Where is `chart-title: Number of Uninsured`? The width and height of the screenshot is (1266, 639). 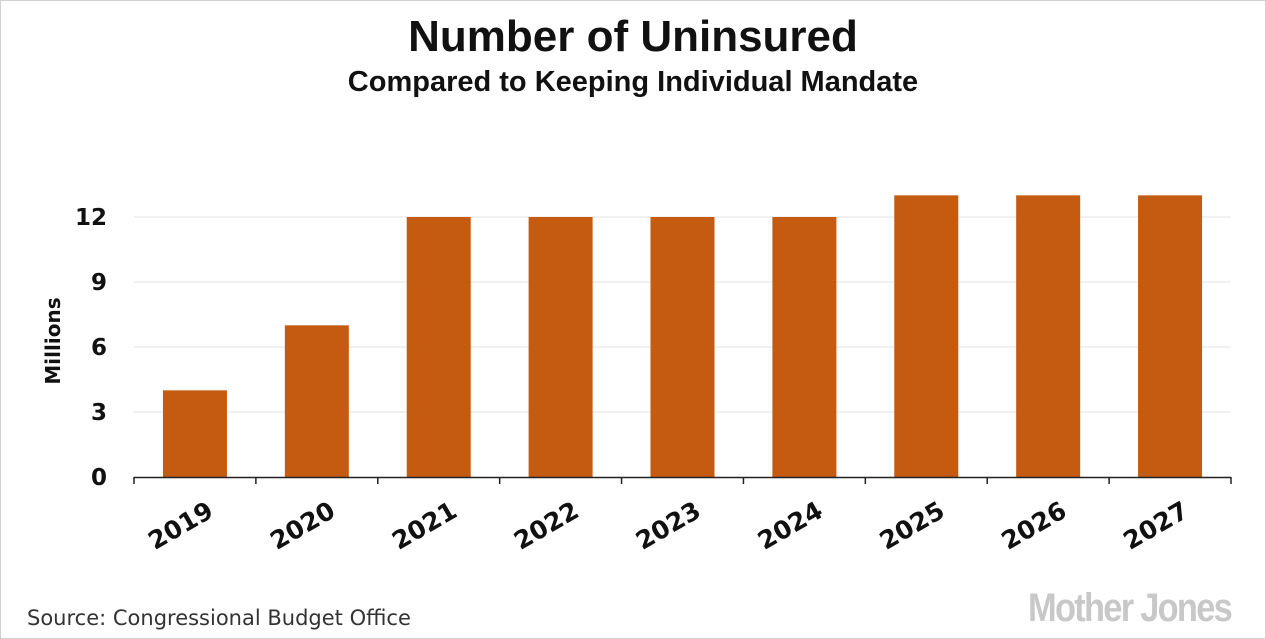
chart-title: Number of Uninsured is located at coordinates (633, 36).